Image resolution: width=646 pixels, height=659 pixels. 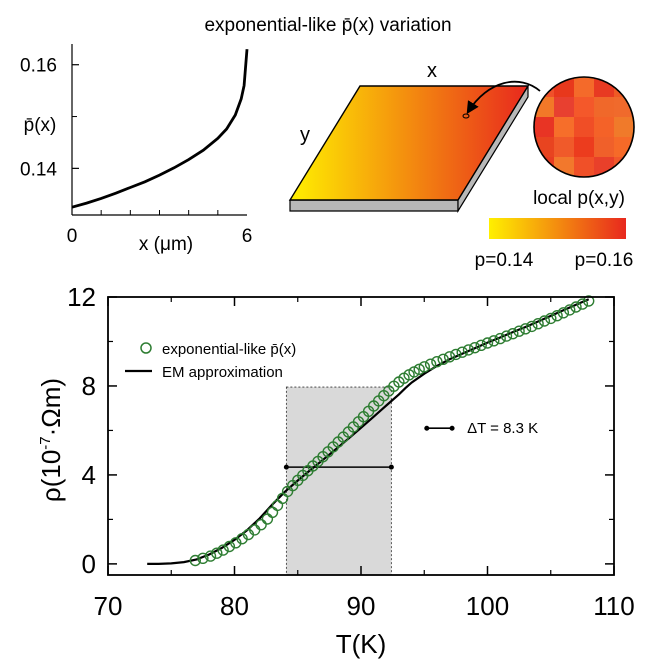 I want to click on legend-label-data: exponential-like p̄(x), so click(x=229, y=349).